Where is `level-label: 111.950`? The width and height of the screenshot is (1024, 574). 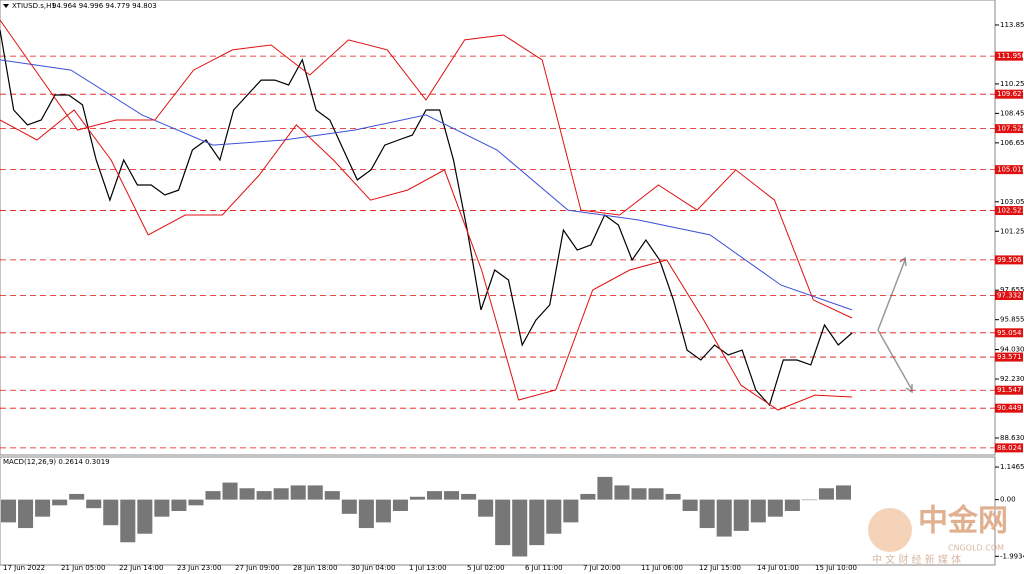
level-label: 111.950 is located at coordinates (1010, 56).